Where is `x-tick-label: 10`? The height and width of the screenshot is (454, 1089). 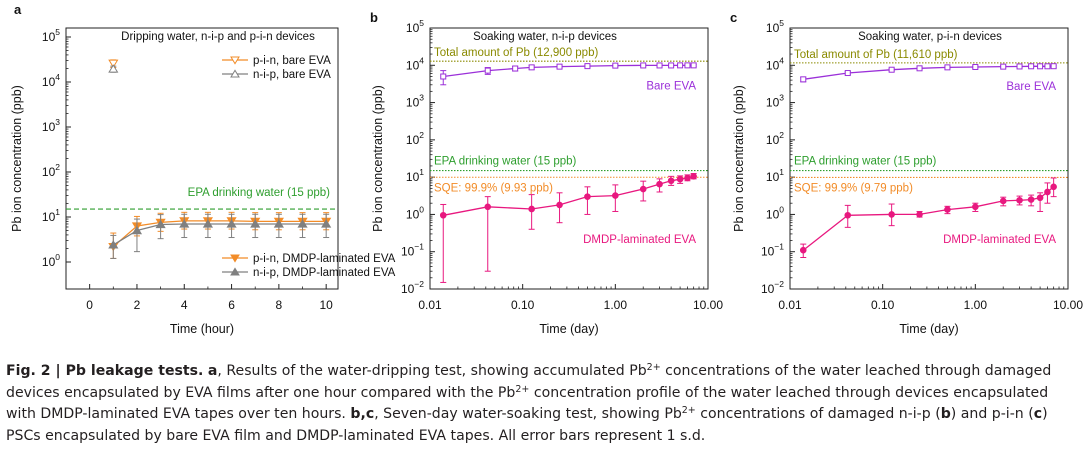
x-tick-label: 10 is located at coordinates (326, 305).